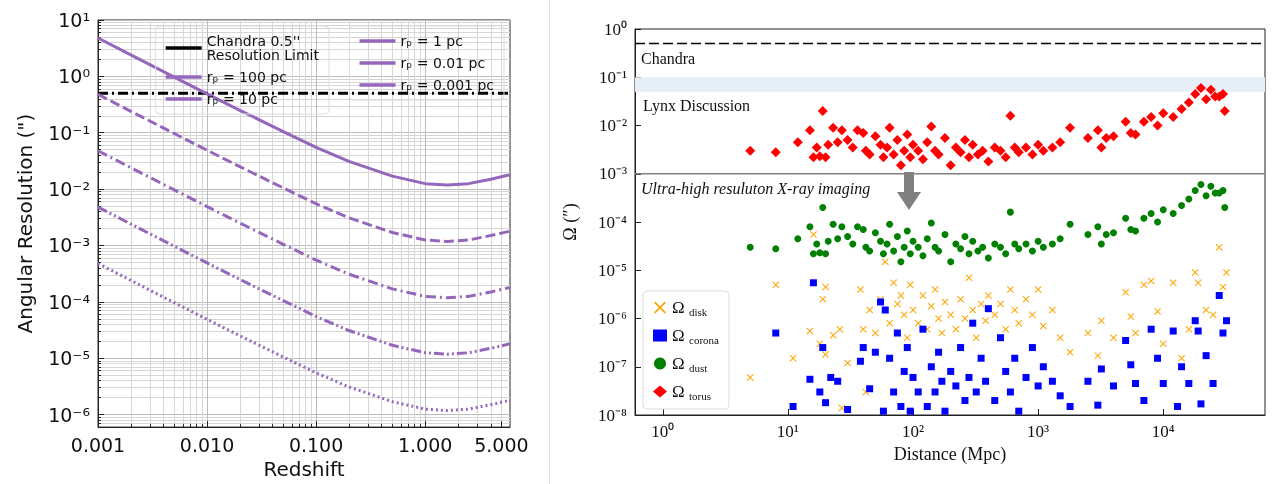 This screenshot has height=484, width=1288. Describe the element at coordinates (950, 454) in the screenshot. I see `x-axis-title: Distance (Mpc)` at that location.